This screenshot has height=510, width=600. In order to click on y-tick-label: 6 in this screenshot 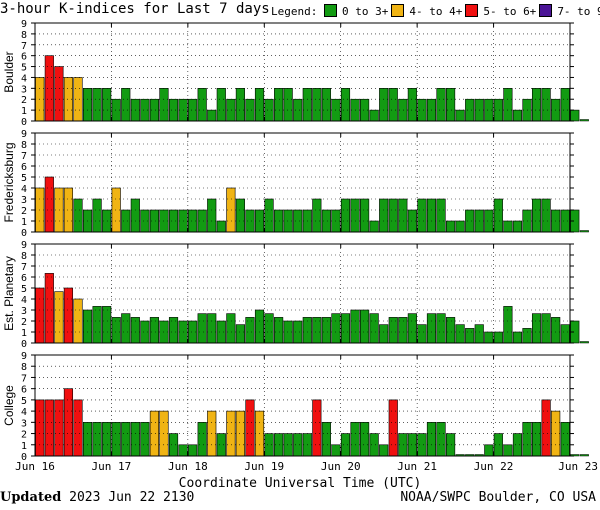, I will do `click(24, 167)`.